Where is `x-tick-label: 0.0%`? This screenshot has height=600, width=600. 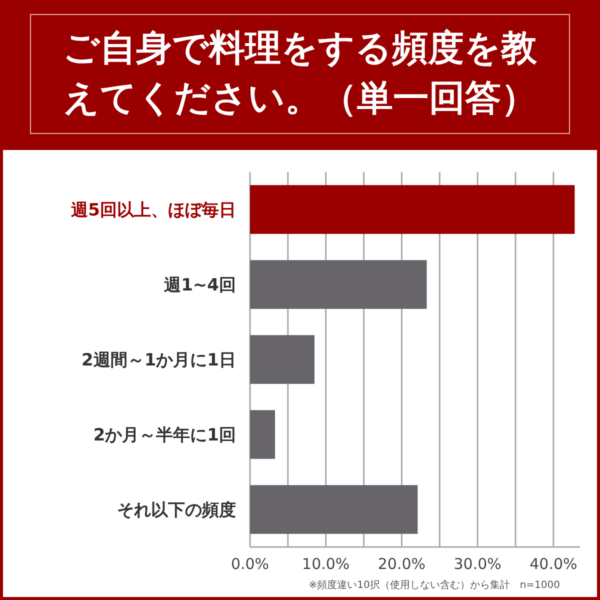
x-tick-label: 0.0% is located at coordinates (250, 564).